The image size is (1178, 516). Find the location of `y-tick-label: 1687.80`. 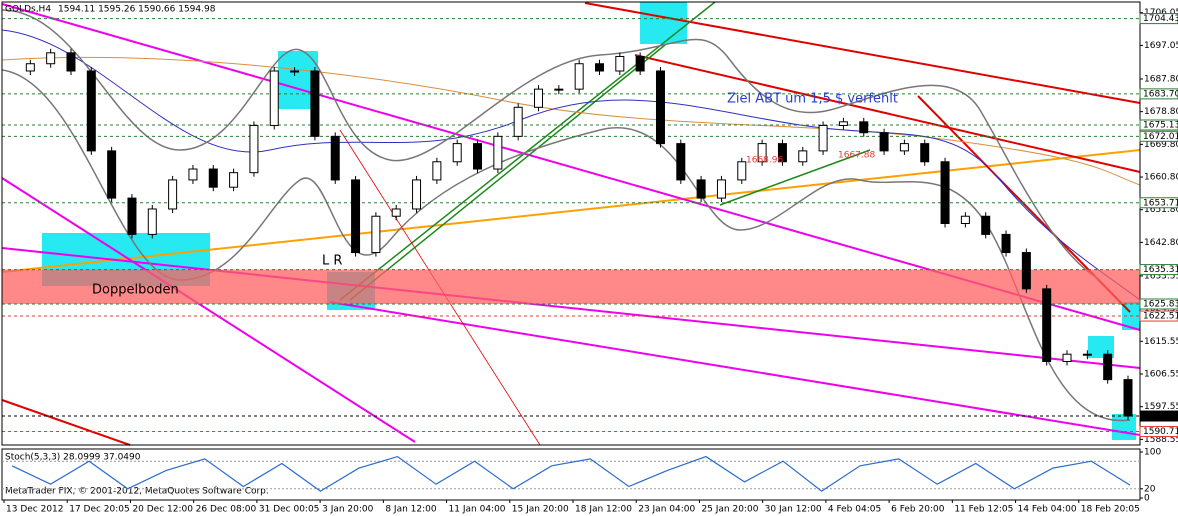

y-tick-label: 1687.80 is located at coordinates (1161, 79).